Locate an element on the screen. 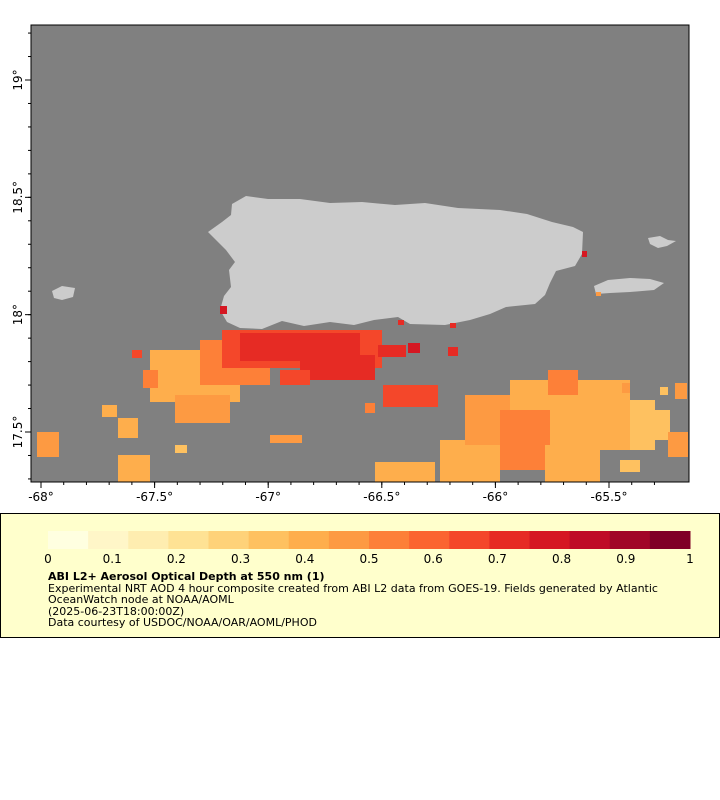  x-tick-label: -68° is located at coordinates (41, 497).